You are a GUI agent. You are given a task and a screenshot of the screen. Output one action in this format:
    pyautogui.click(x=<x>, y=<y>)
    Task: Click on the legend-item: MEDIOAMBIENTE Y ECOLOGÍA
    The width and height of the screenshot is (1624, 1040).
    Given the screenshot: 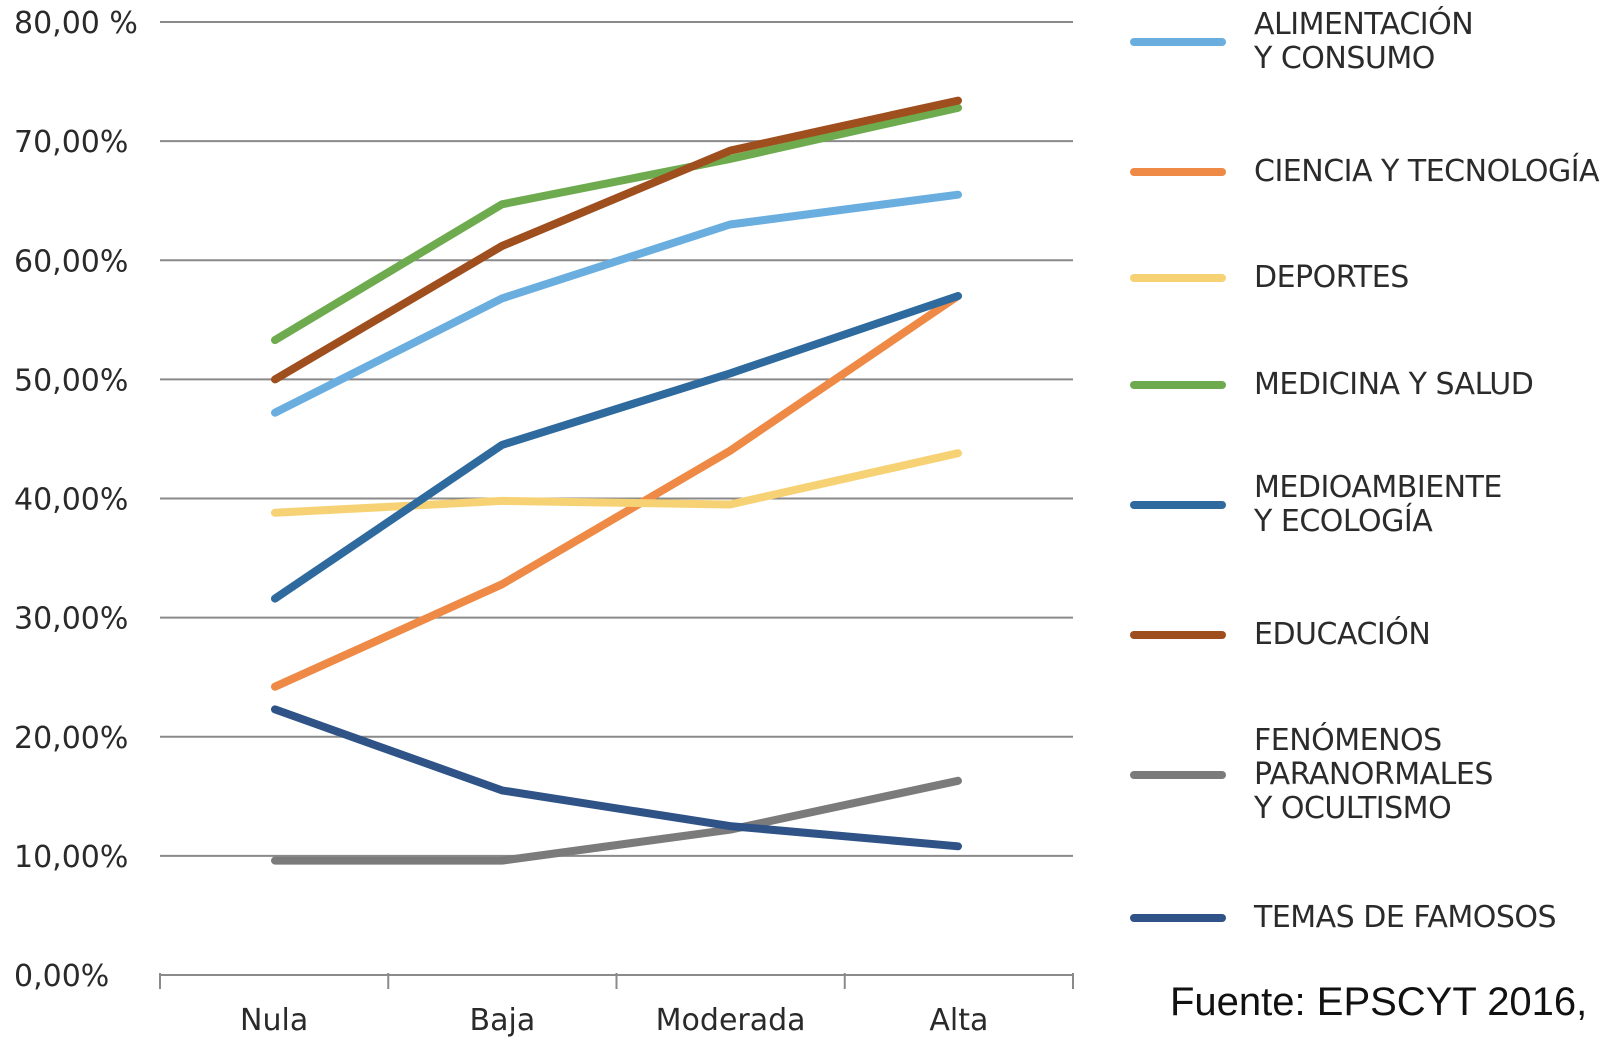 What is the action you would take?
    pyautogui.click(x=1377, y=505)
    